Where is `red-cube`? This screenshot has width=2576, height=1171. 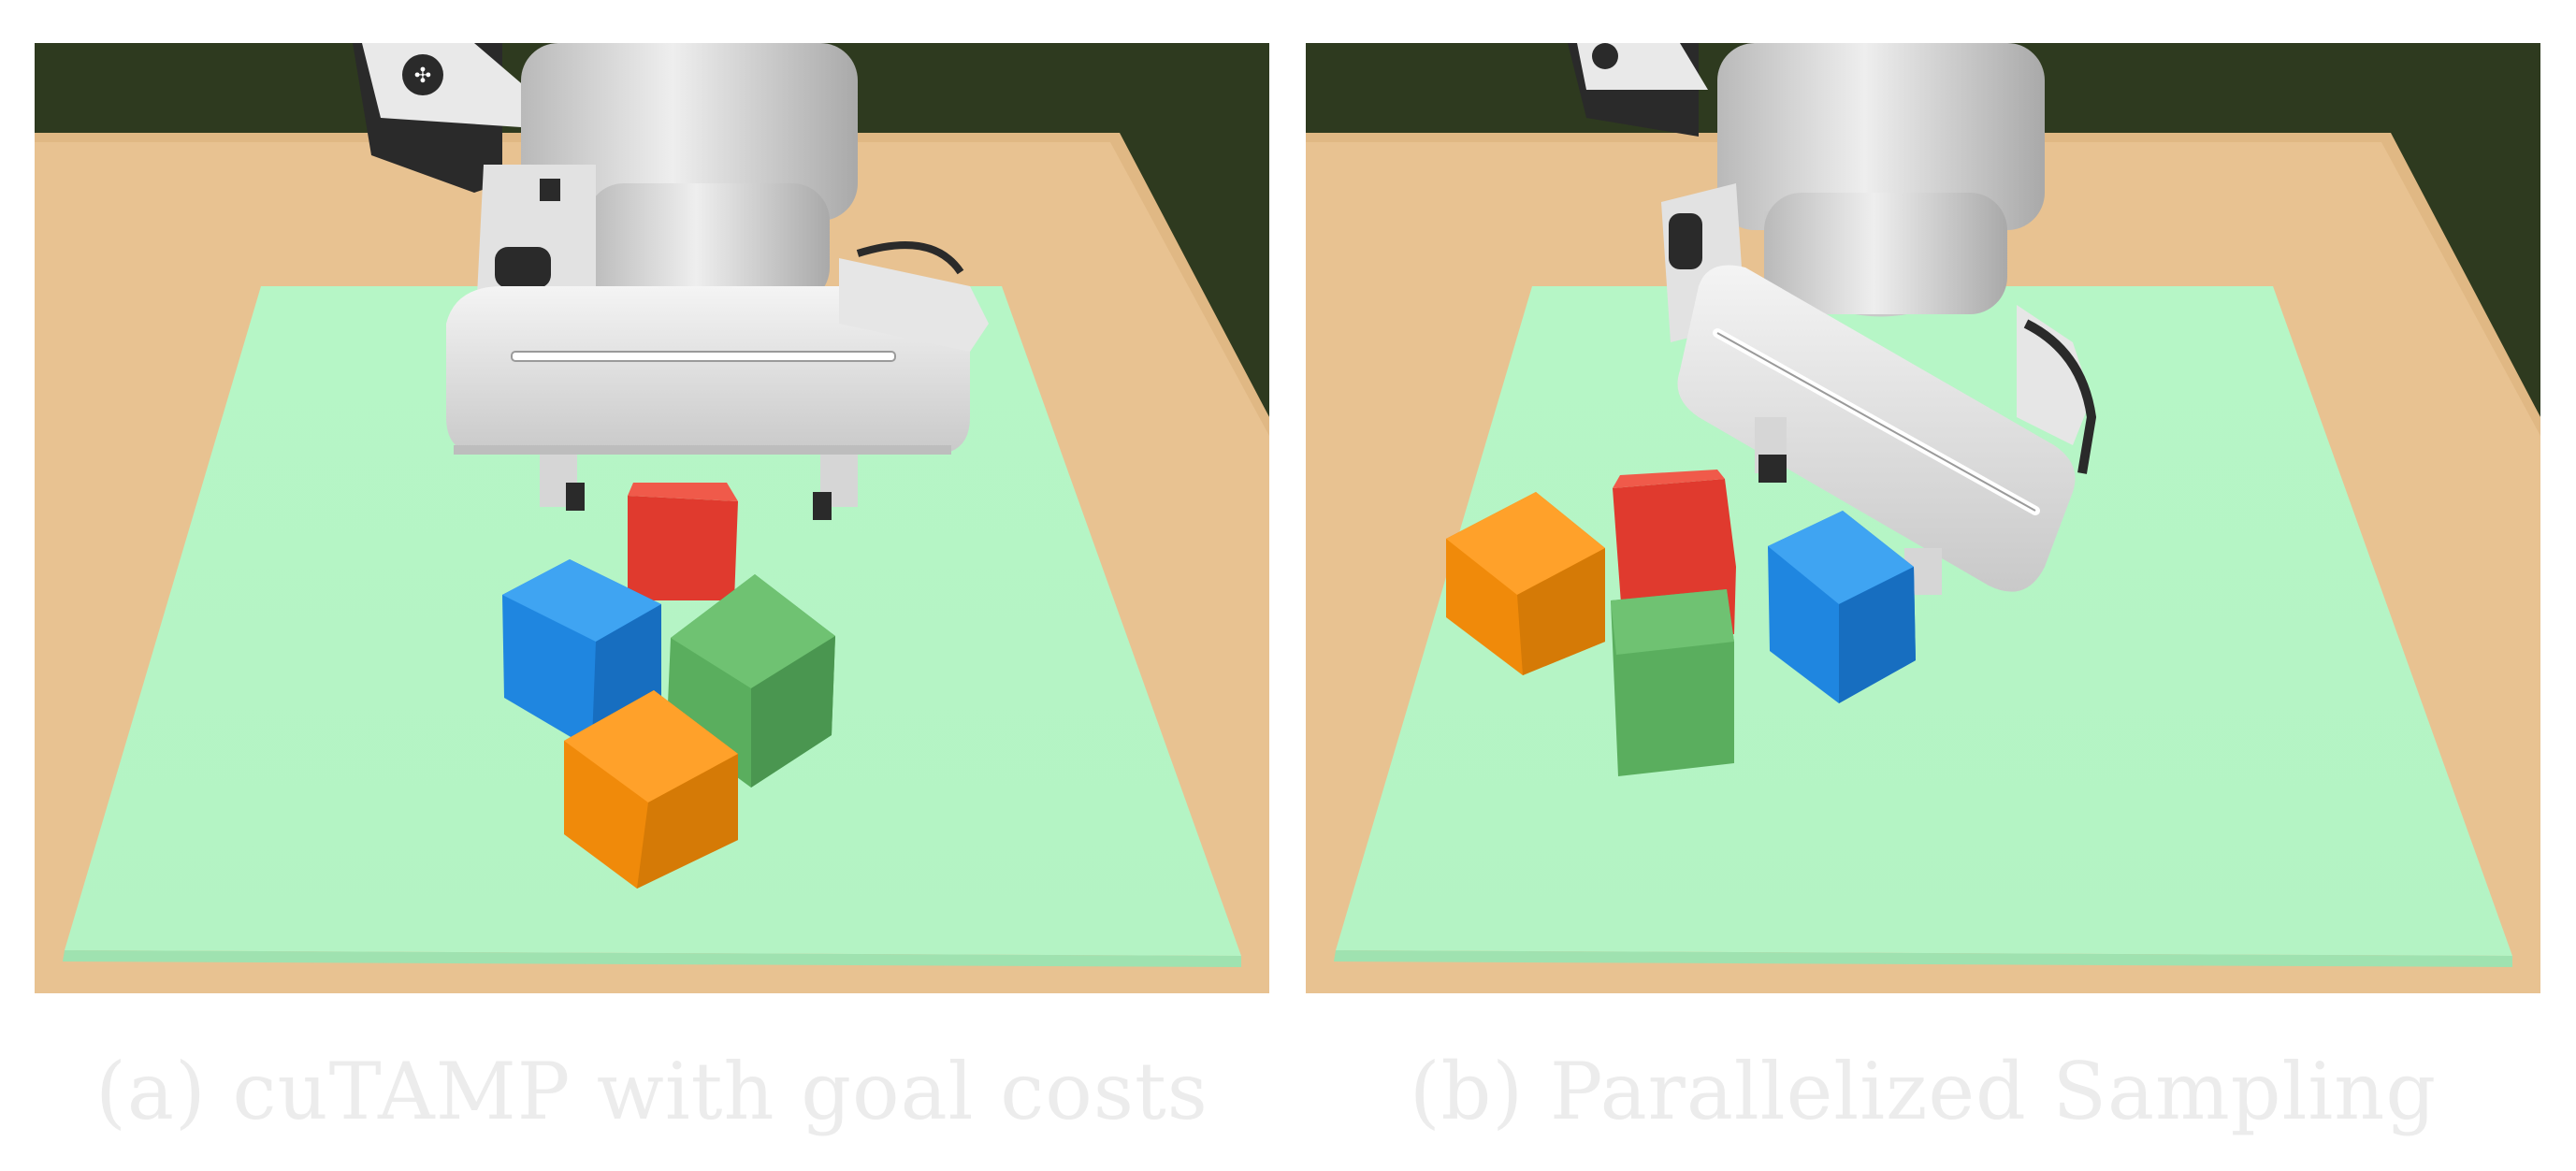
red-cube is located at coordinates (683, 541).